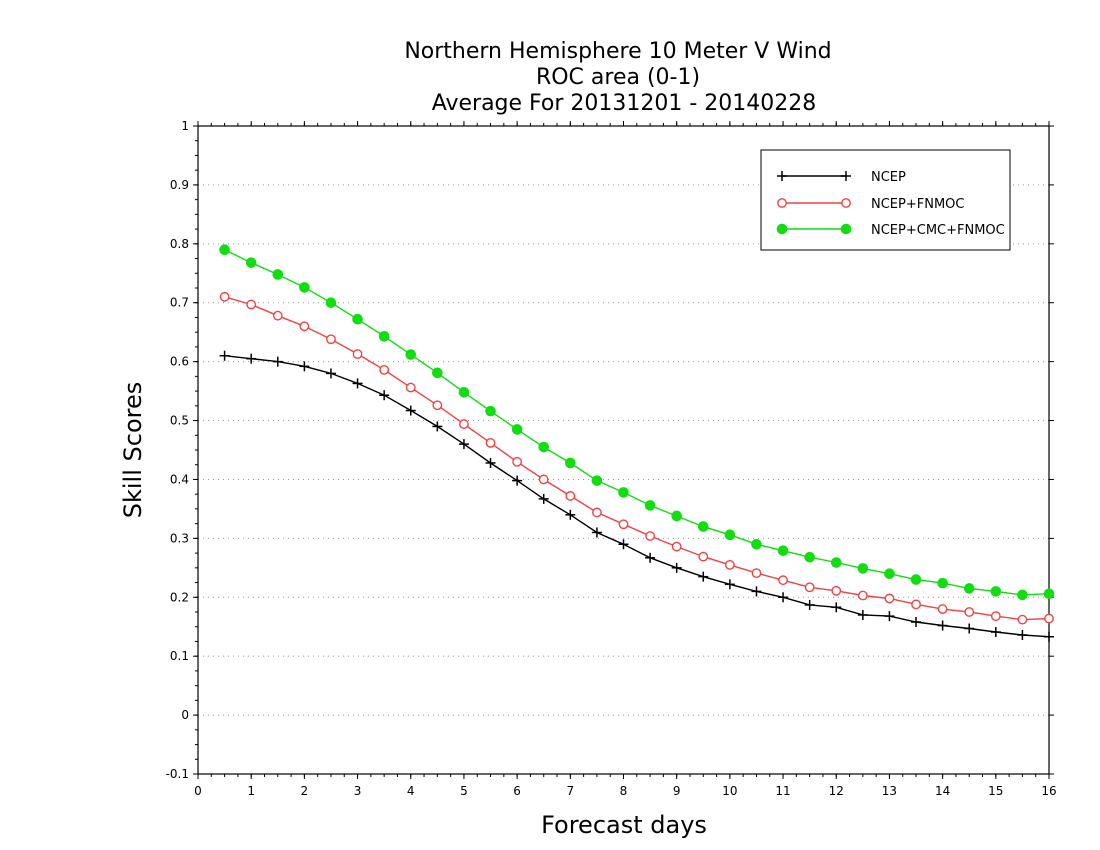 The image size is (1100, 850). What do you see at coordinates (185, 715) in the screenshot?
I see `y-tick-label: 0` at bounding box center [185, 715].